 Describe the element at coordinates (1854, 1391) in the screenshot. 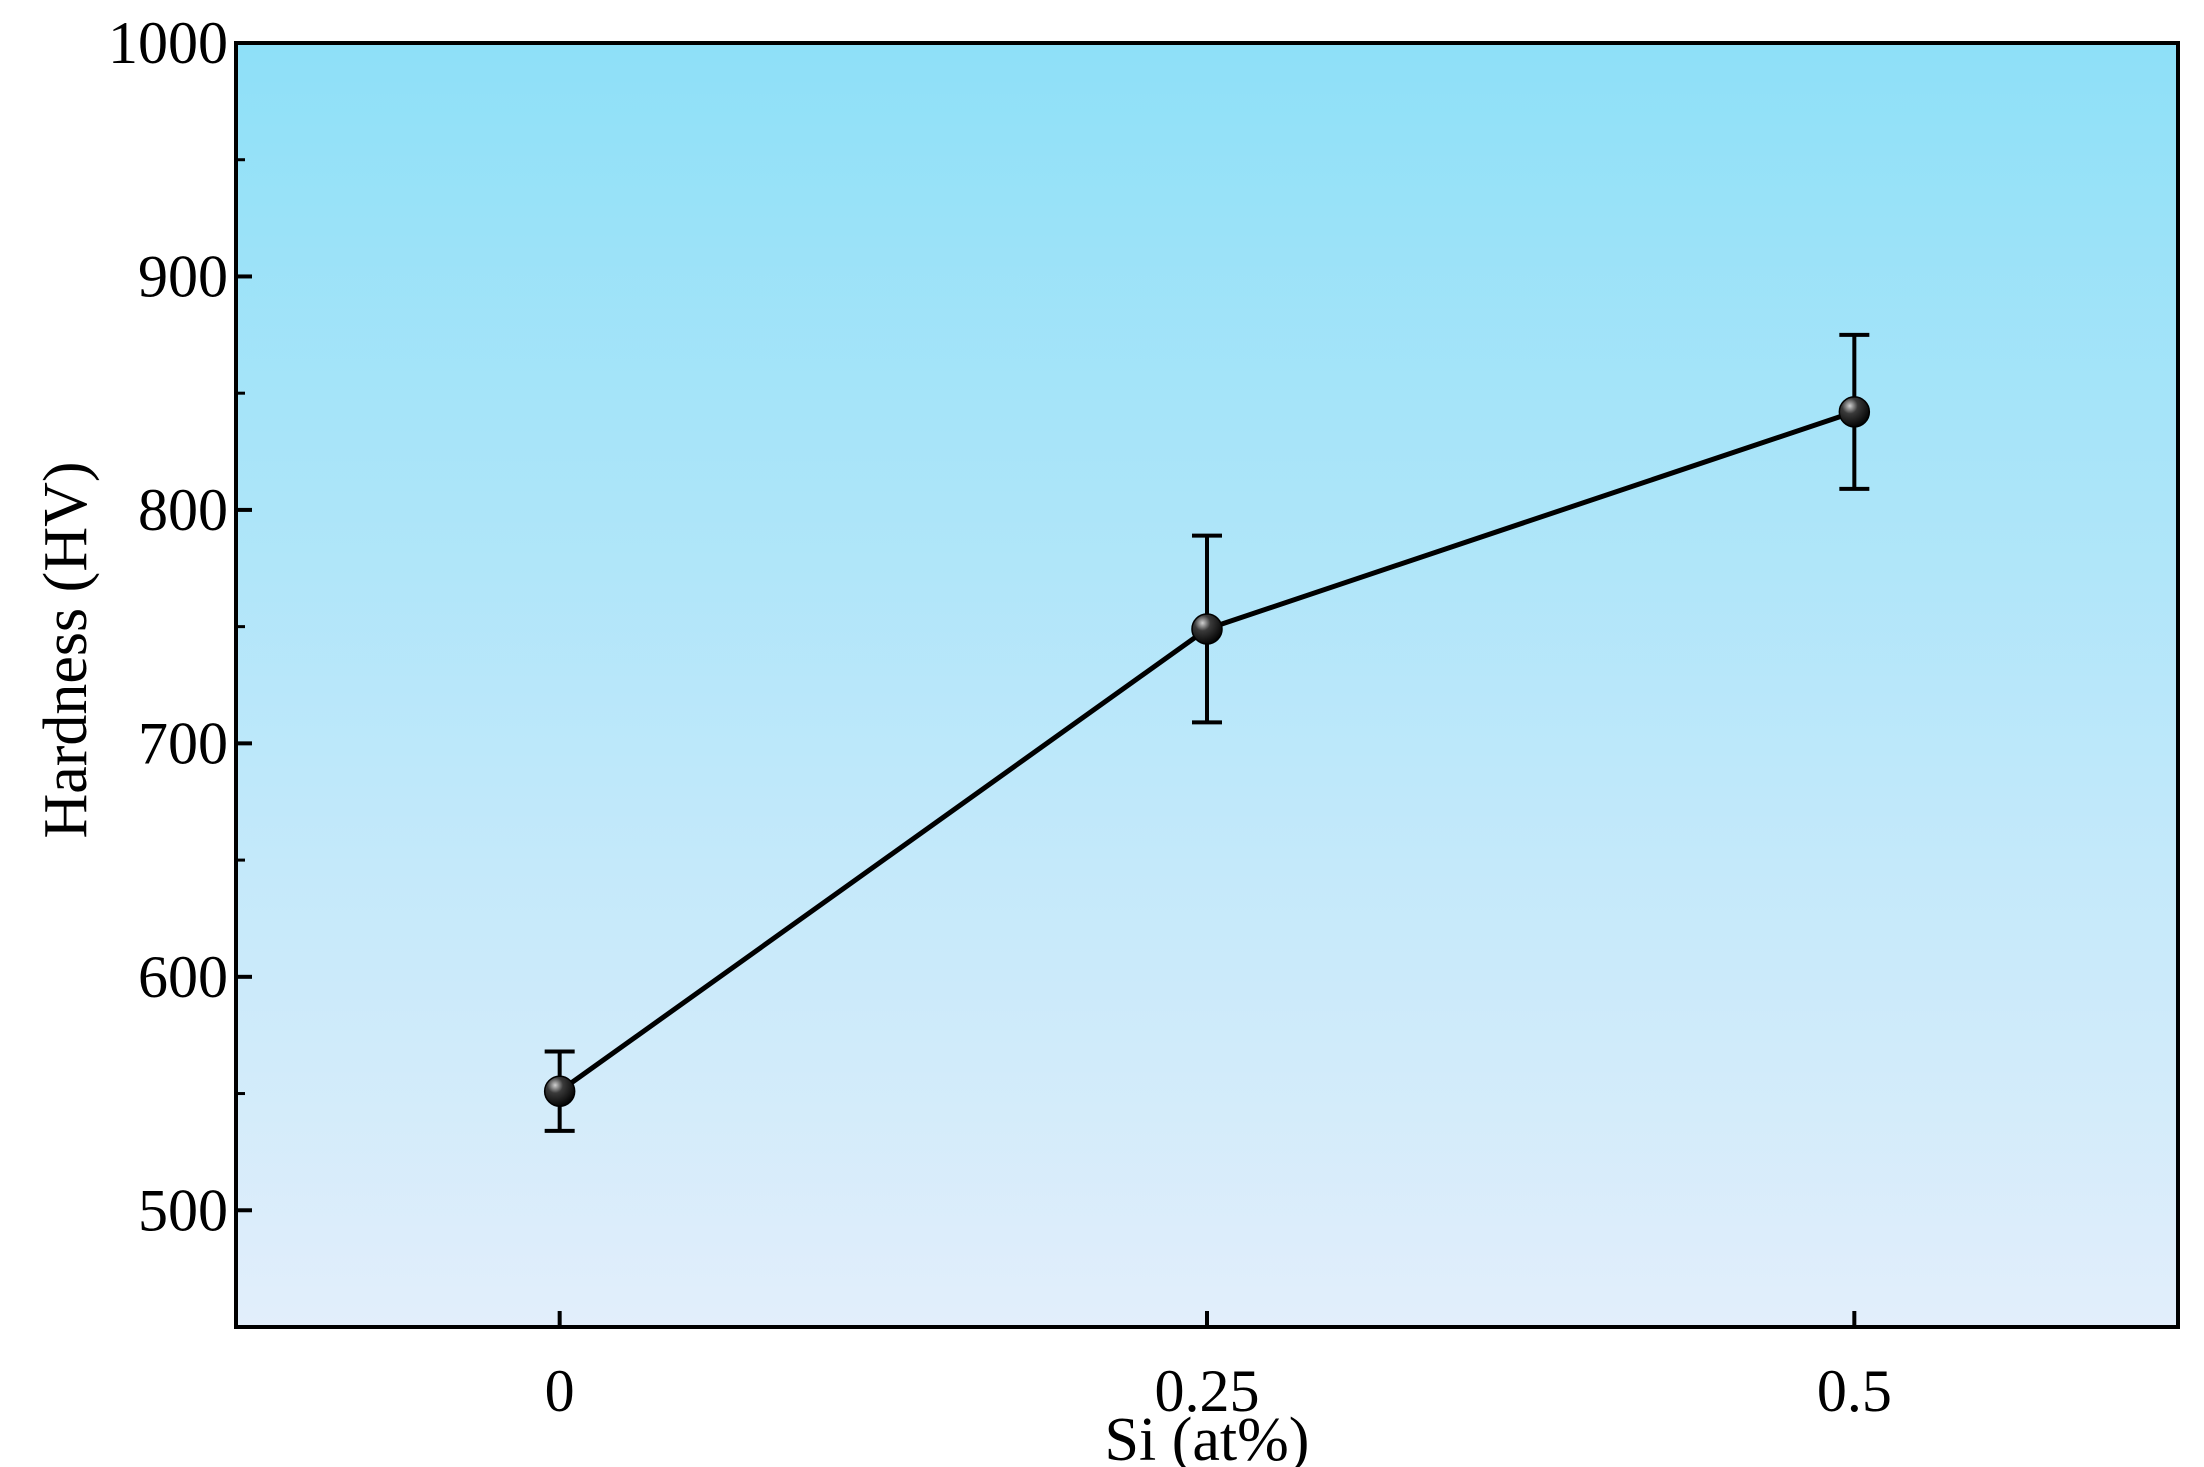

I see `x-tick-label: 0.5` at that location.